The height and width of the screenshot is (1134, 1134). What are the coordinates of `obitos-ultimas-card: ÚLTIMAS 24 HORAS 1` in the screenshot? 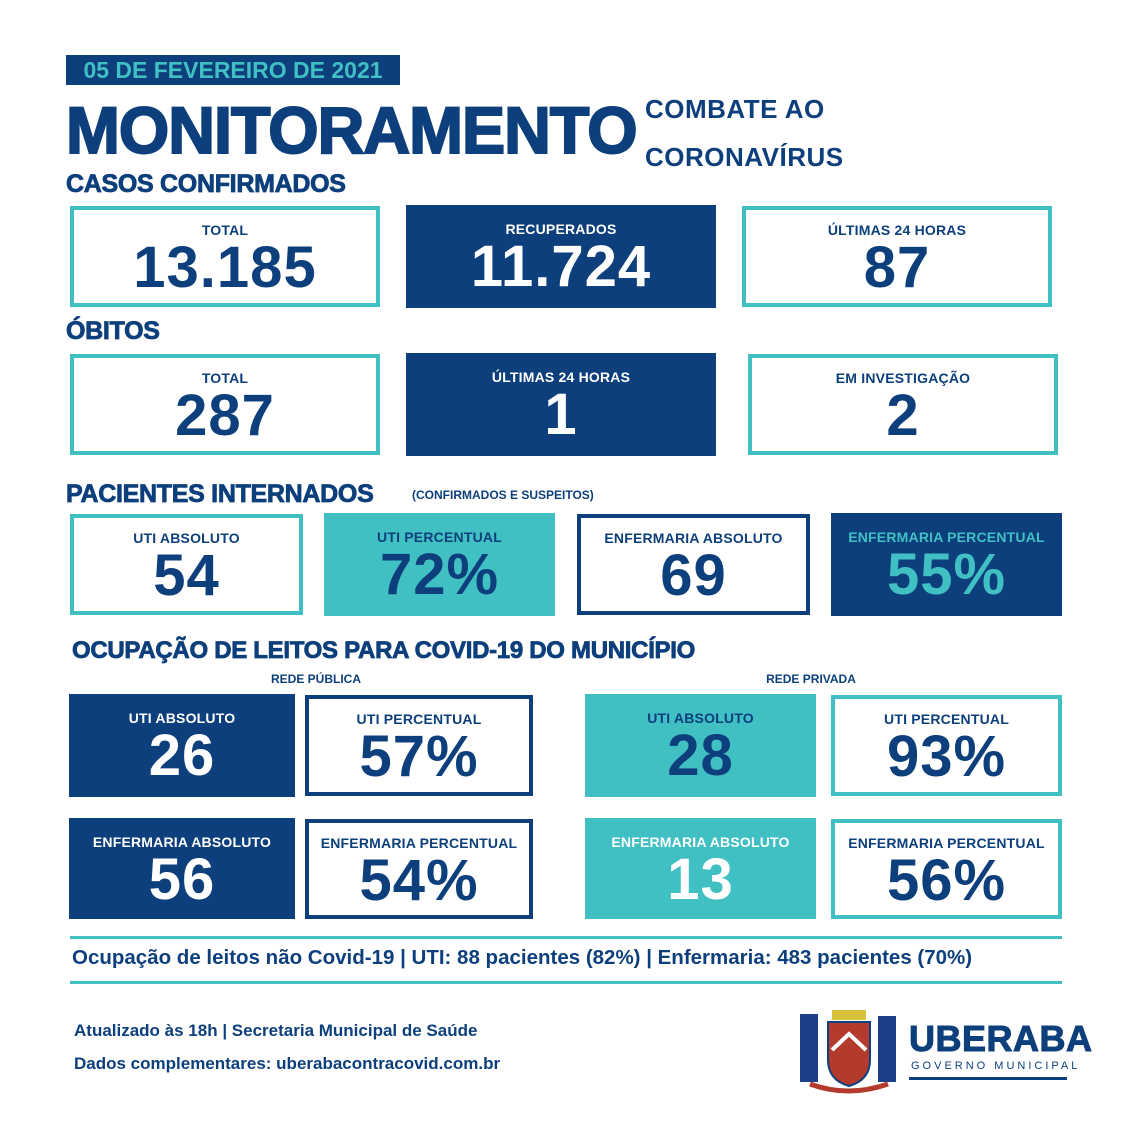 It's located at (561, 404).